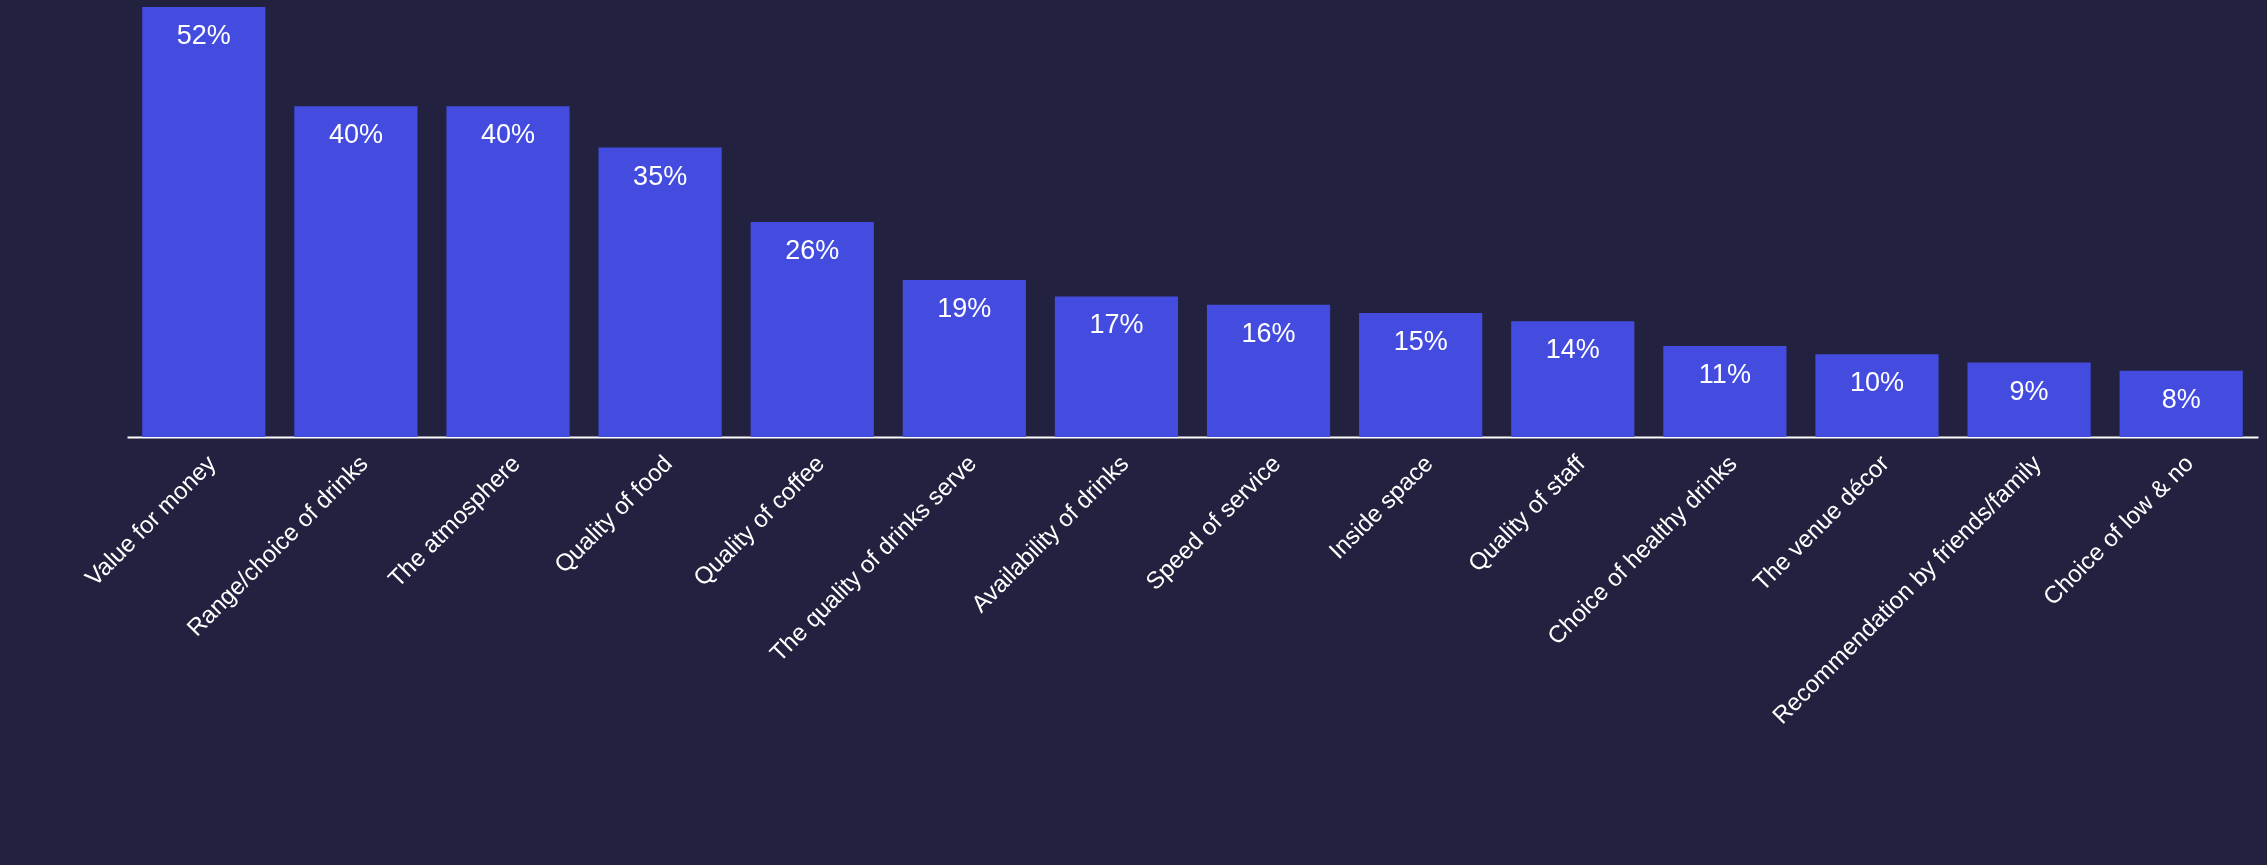  I want to click on data-label: 35%, so click(660, 175).